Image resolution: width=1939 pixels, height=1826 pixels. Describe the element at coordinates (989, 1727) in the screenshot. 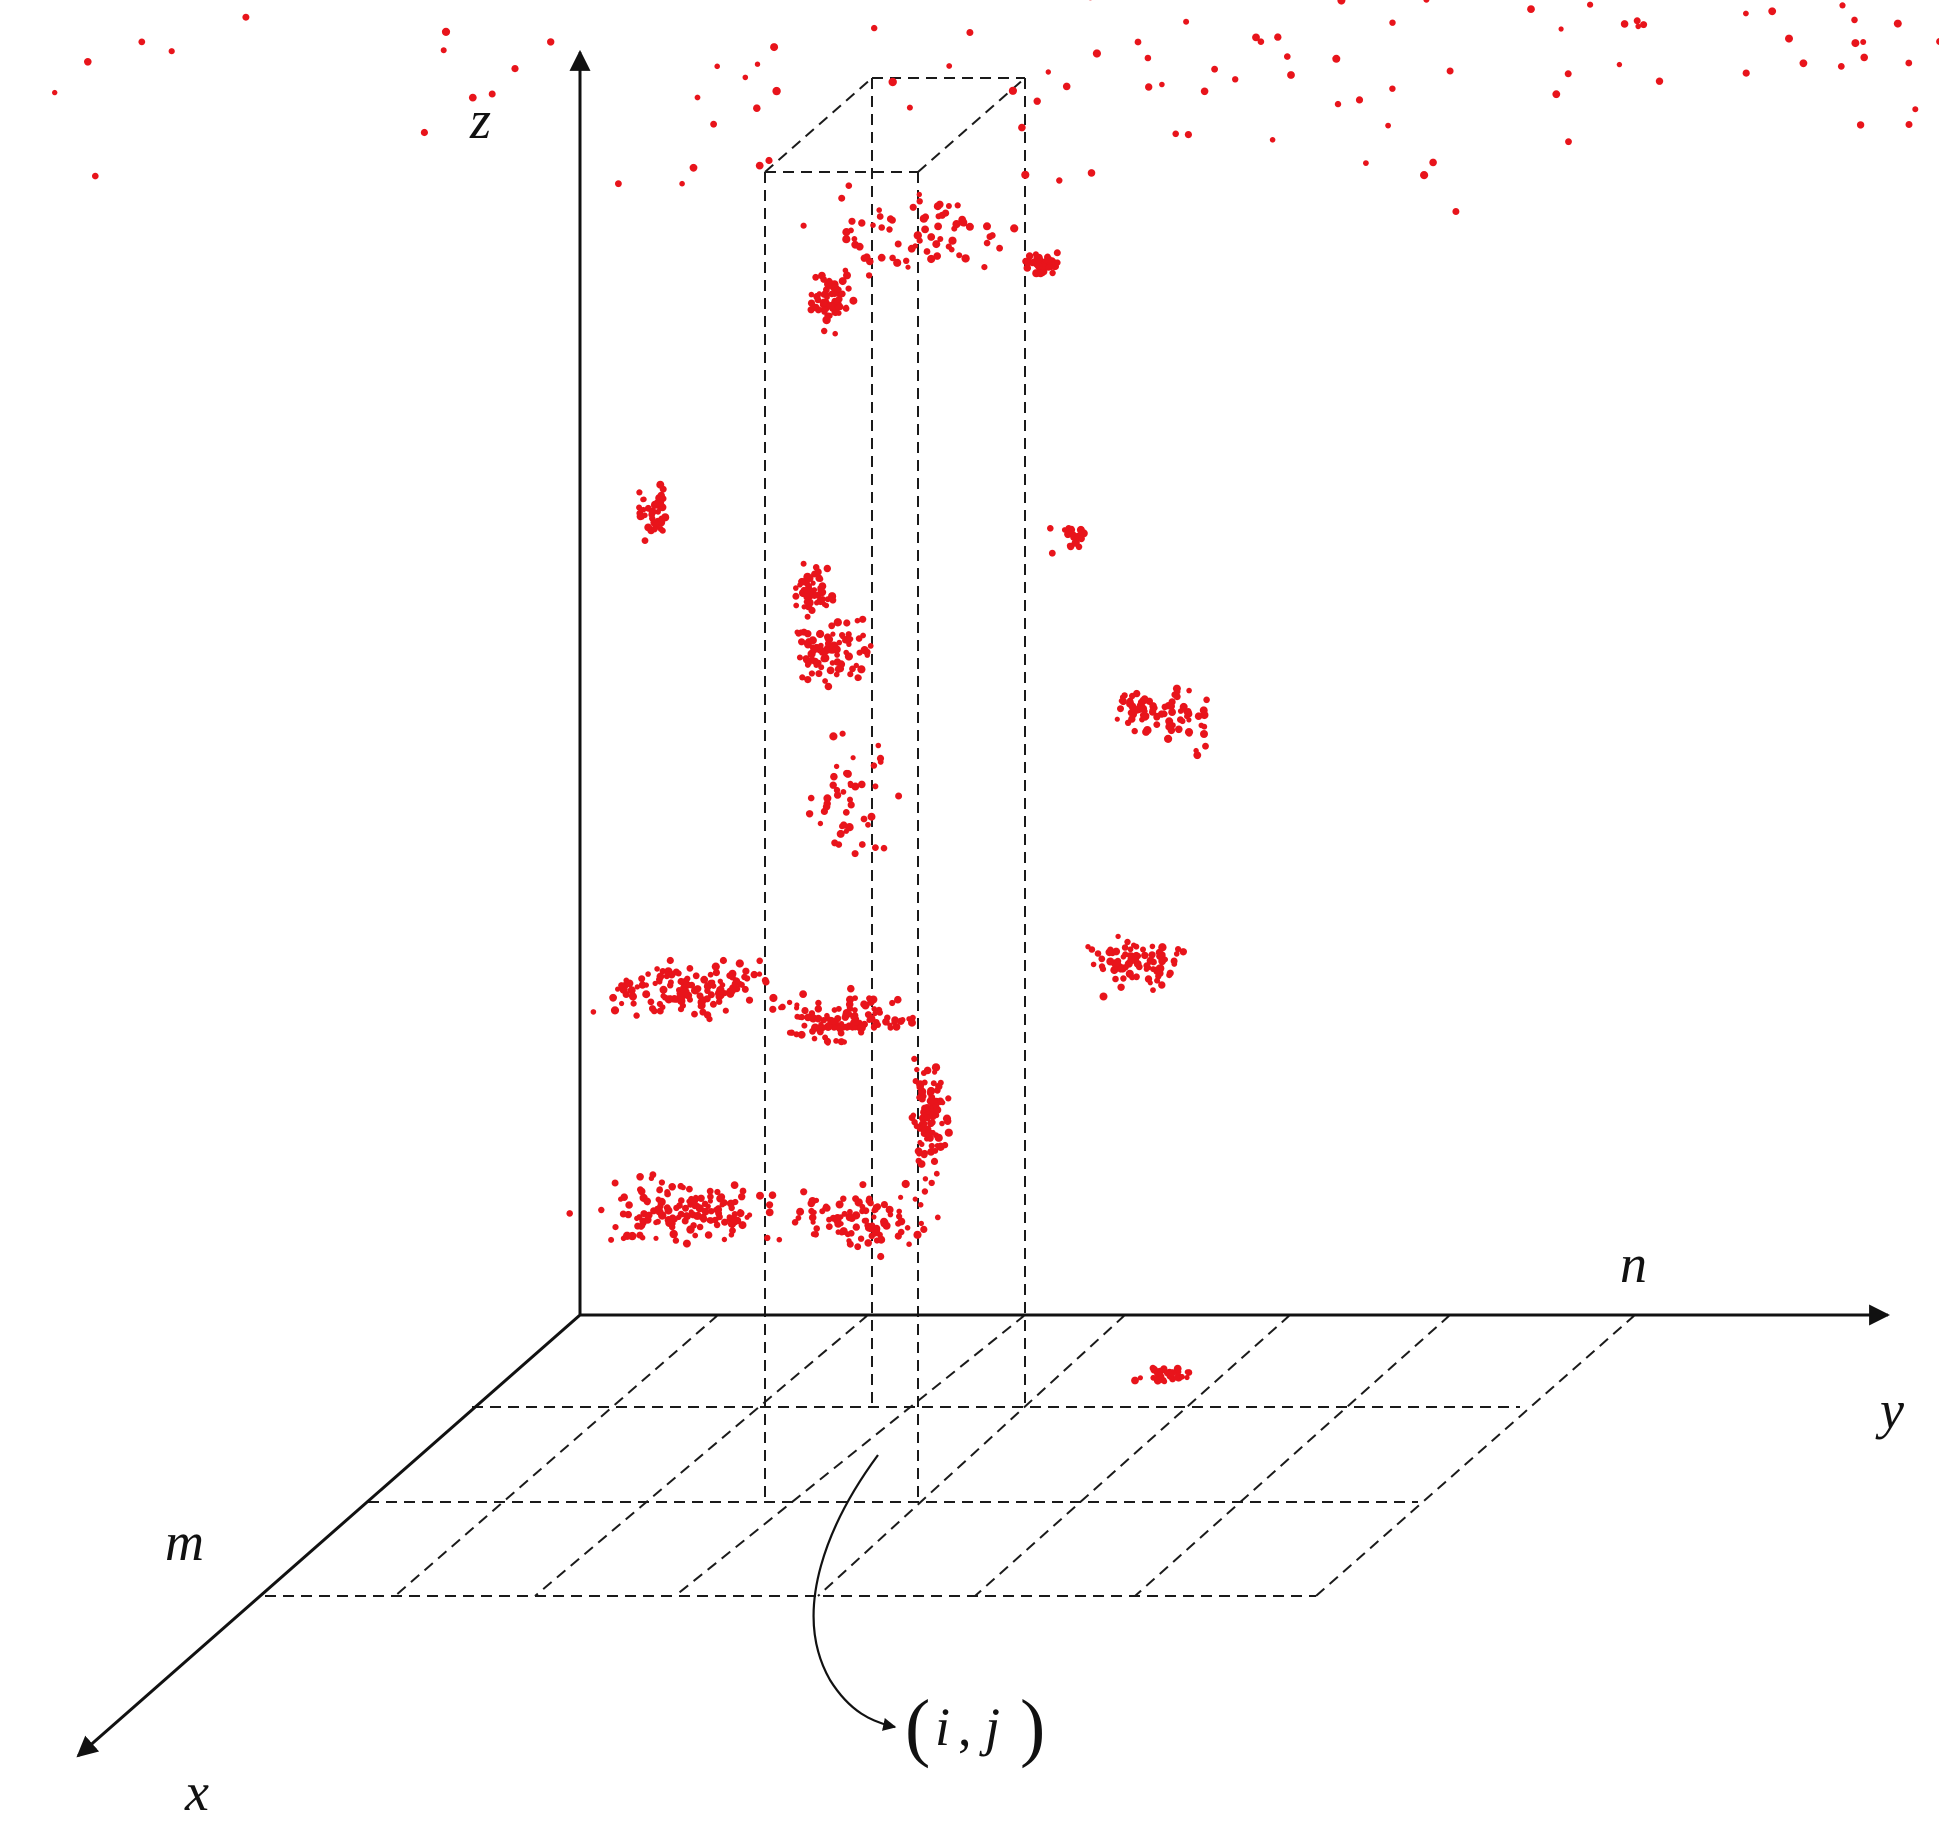

I see `cell-index-j: j` at that location.